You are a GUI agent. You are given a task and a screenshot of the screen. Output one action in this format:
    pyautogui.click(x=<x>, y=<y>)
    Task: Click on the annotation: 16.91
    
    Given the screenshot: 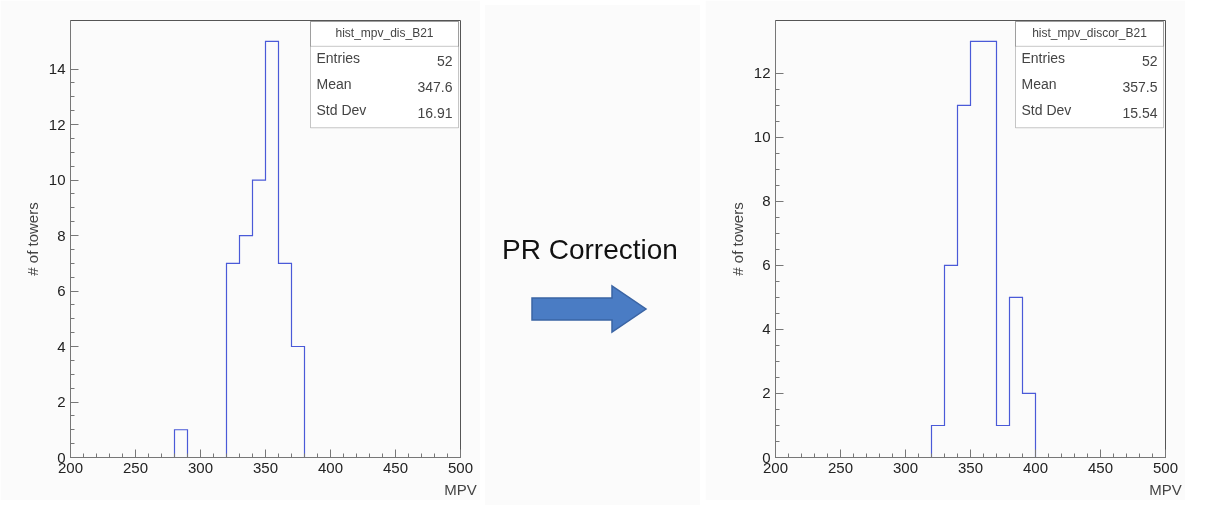 What is the action you would take?
    pyautogui.click(x=435, y=112)
    